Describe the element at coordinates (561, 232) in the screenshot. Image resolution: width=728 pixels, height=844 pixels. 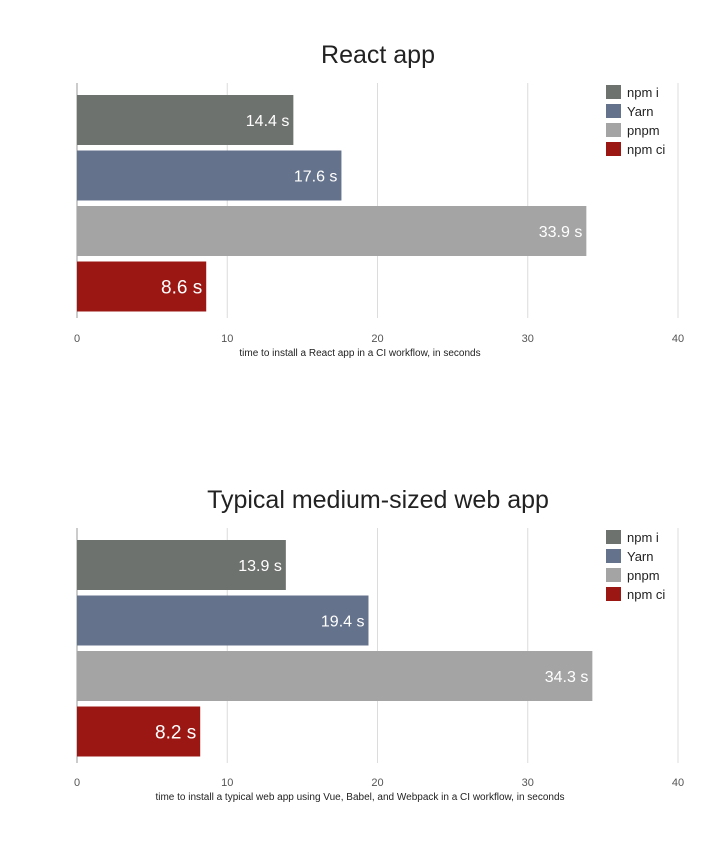
I see `data-label: 33.9 s` at that location.